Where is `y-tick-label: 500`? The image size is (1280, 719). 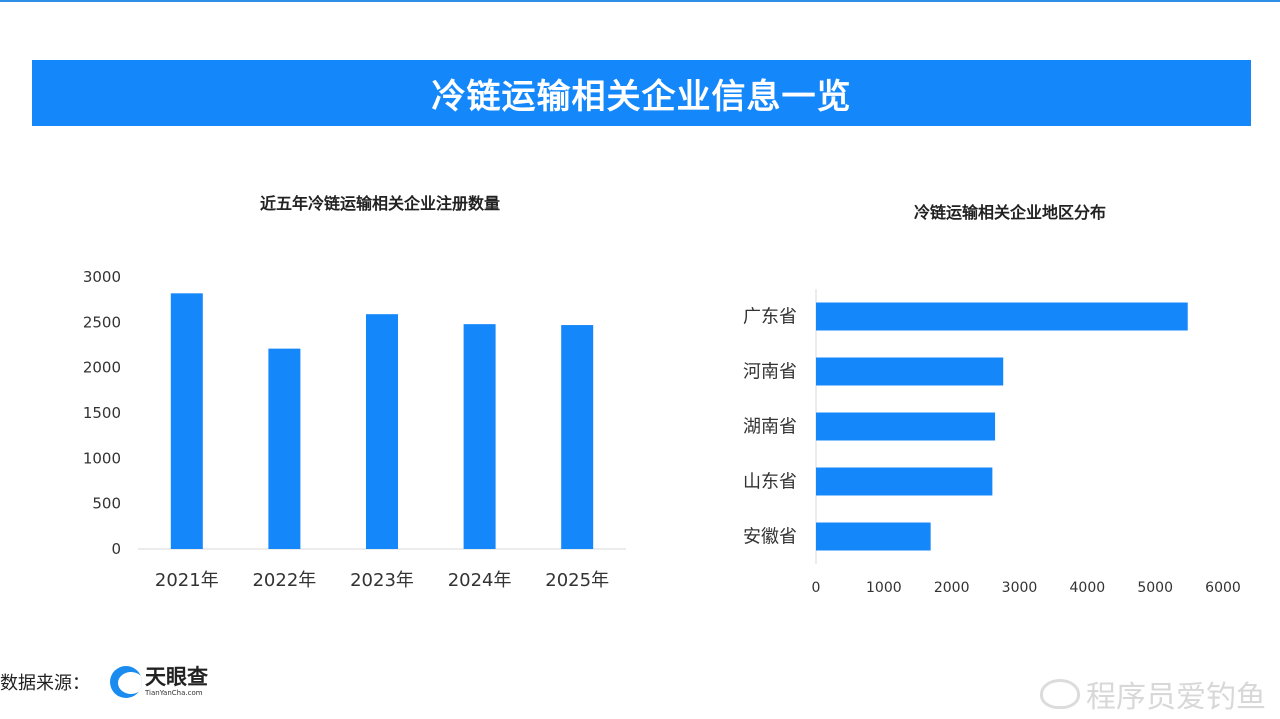
y-tick-label: 500 is located at coordinates (106, 504).